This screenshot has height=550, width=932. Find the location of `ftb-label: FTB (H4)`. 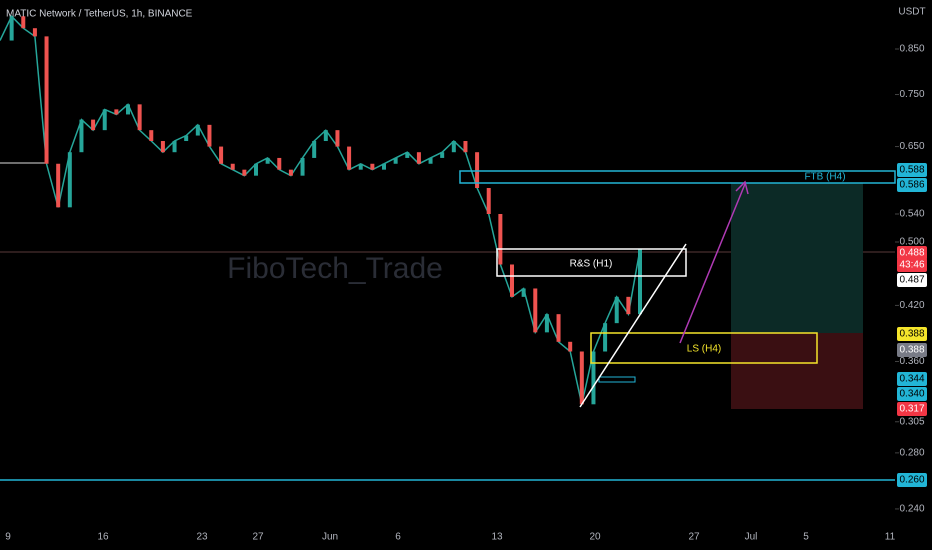

ftb-label: FTB (H4) is located at coordinates (824, 177).